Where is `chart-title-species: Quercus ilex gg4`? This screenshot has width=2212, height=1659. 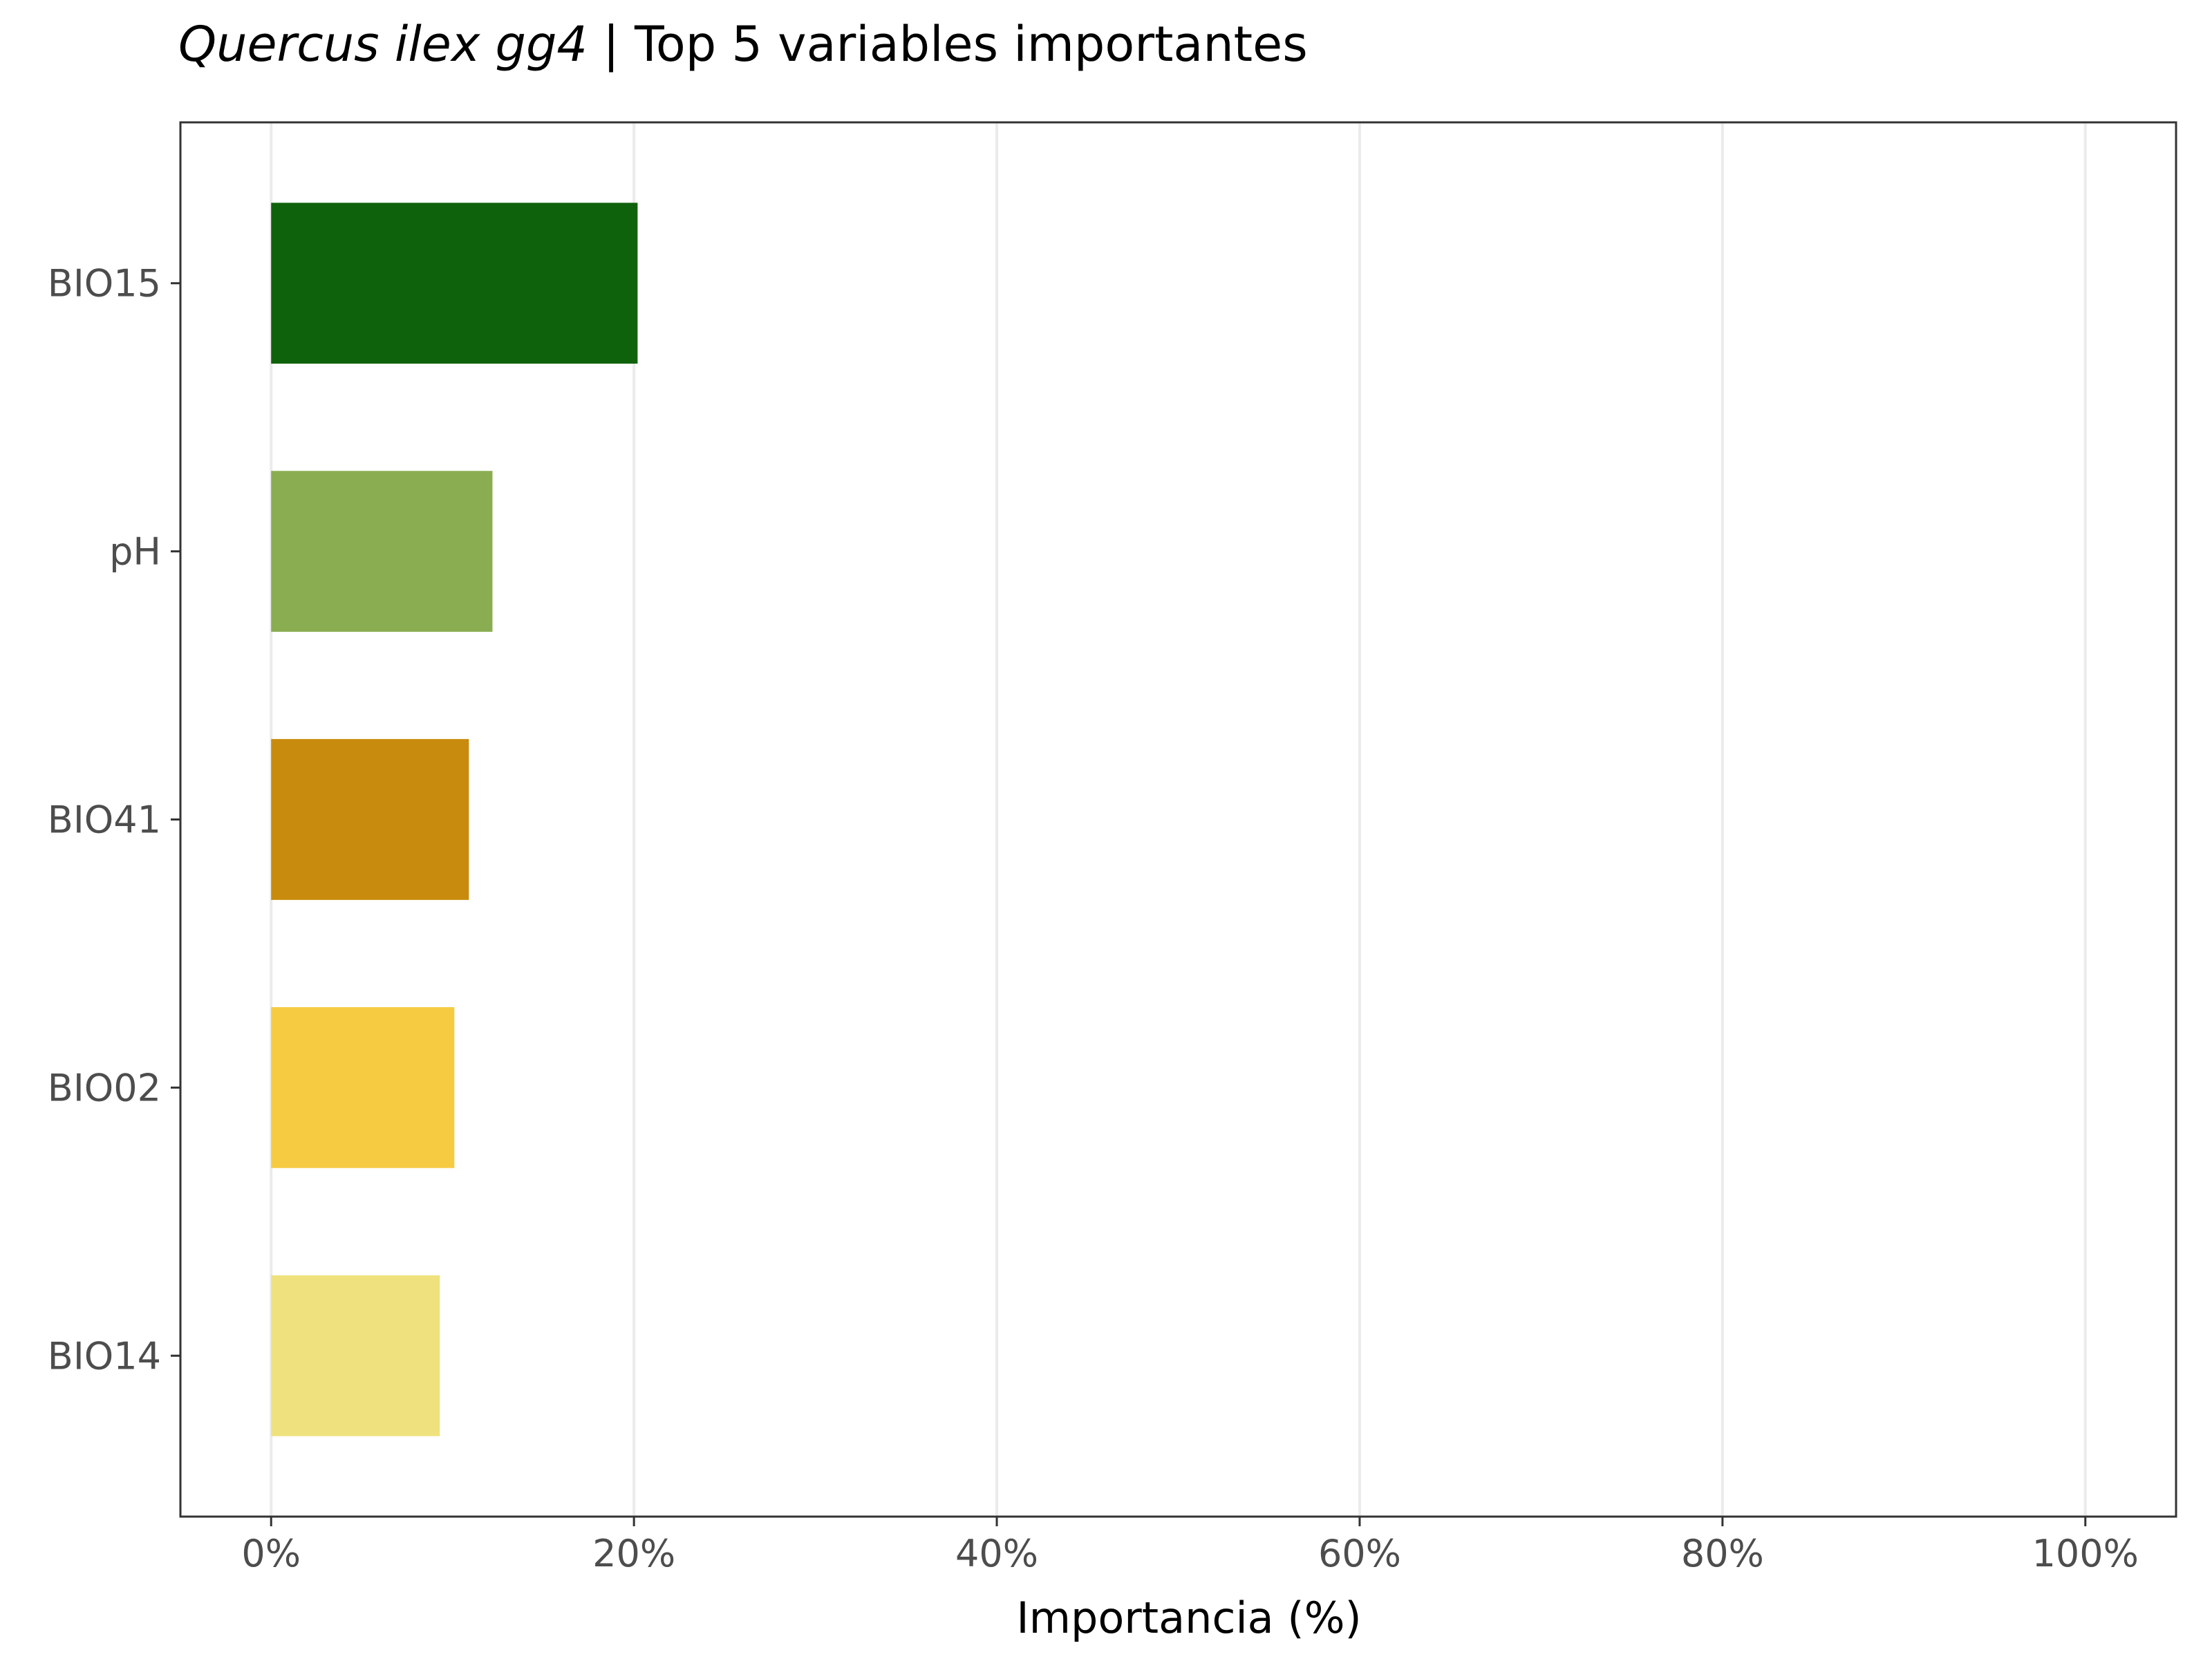
chart-title-species: Quercus ilex gg4 is located at coordinates (383, 44).